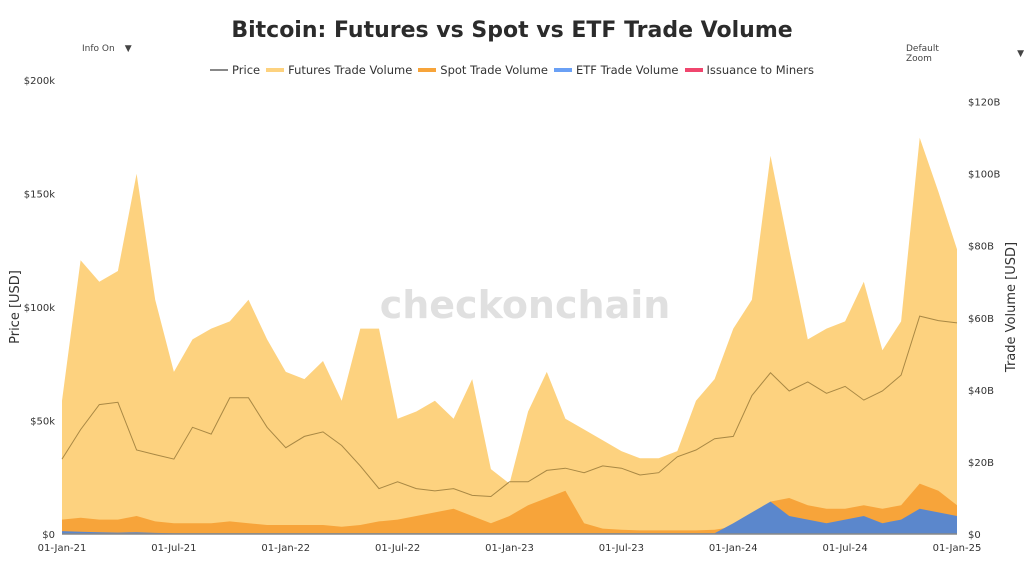 The height and width of the screenshot is (580, 1024). What do you see at coordinates (627, 70) in the screenshot?
I see `legend-label: ETF Trade Volume` at bounding box center [627, 70].